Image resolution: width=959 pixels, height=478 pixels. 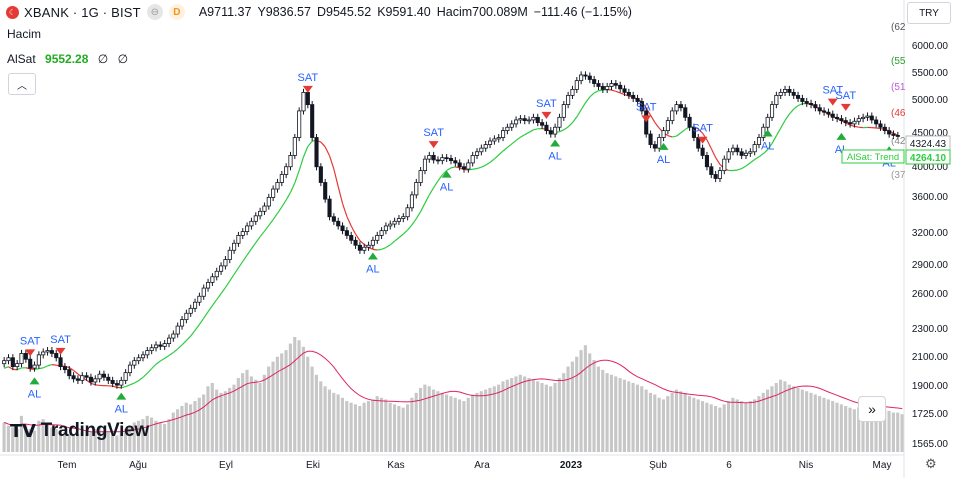 What do you see at coordinates (832, 102) in the screenshot?
I see `sell-arrow-icon` at bounding box center [832, 102].